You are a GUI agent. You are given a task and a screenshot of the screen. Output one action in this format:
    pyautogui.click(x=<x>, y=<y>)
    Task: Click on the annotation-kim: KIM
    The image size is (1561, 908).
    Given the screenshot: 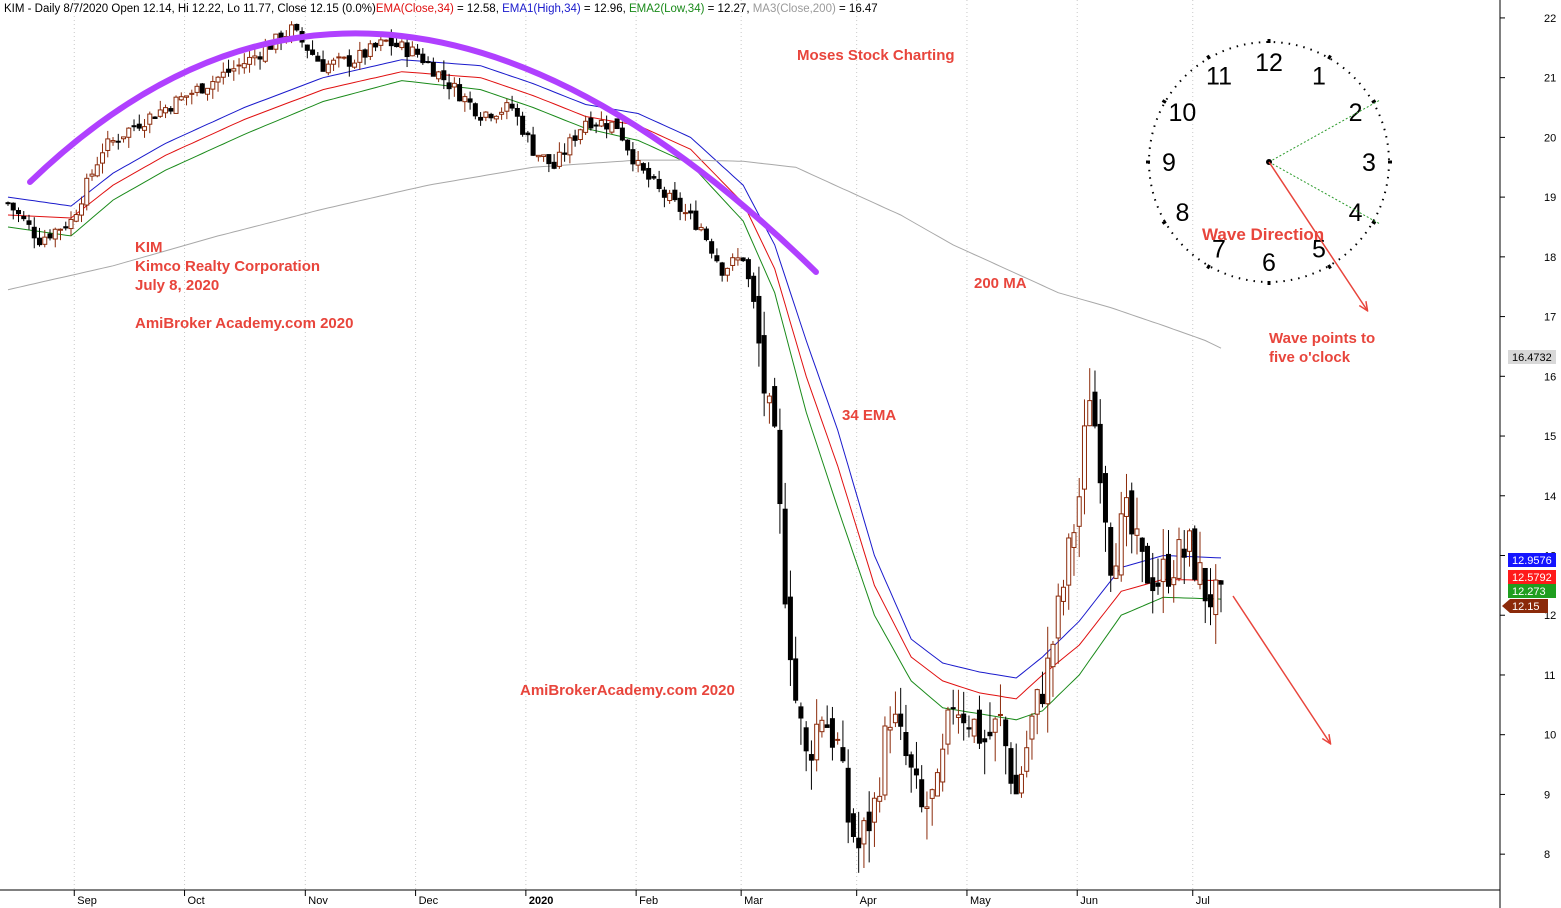 What is the action you would take?
    pyautogui.click(x=149, y=247)
    